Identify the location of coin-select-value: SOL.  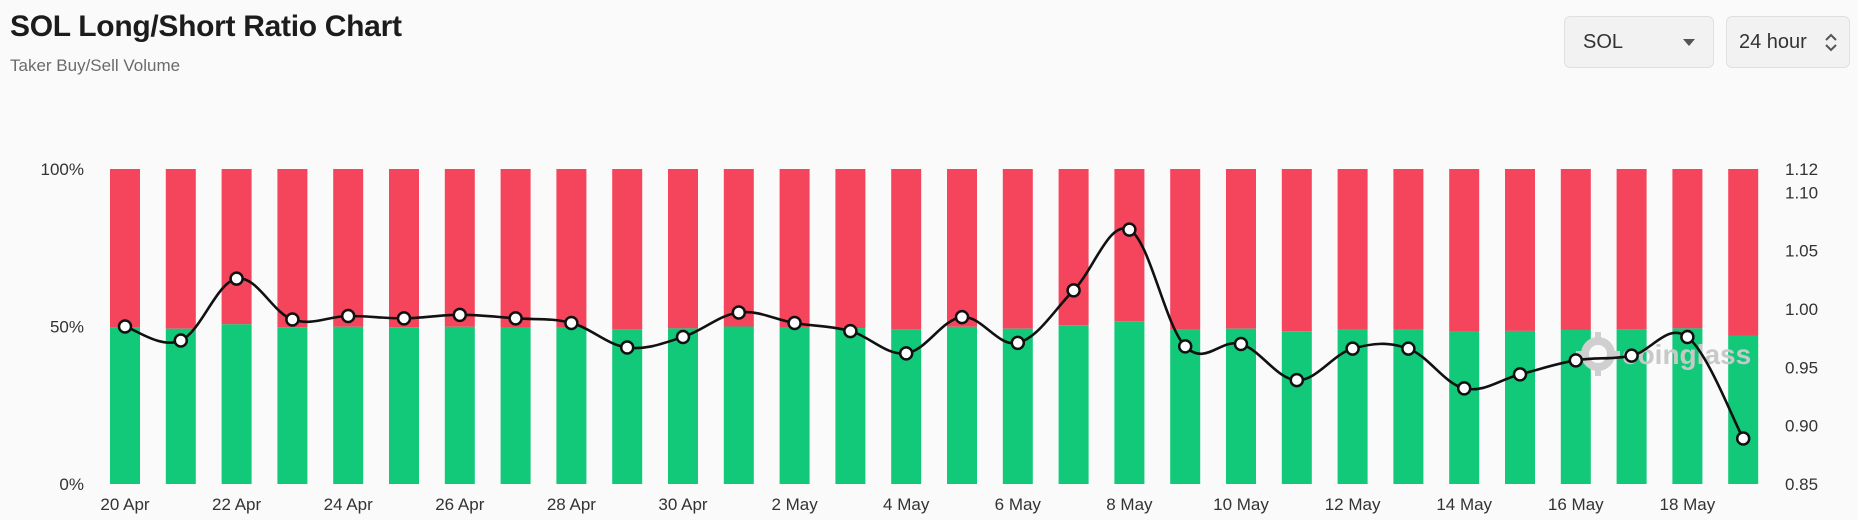
(1603, 41).